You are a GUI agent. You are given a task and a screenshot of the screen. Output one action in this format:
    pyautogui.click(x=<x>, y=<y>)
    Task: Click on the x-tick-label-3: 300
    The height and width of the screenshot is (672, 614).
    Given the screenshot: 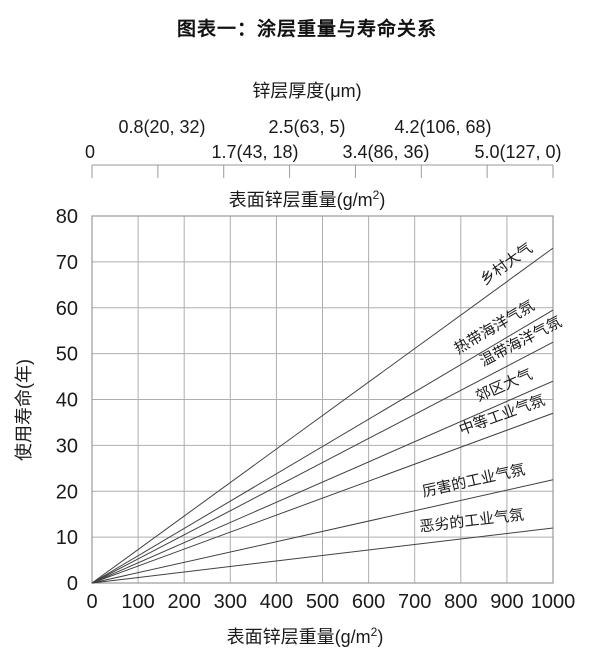 What is the action you would take?
    pyautogui.click(x=230, y=602)
    